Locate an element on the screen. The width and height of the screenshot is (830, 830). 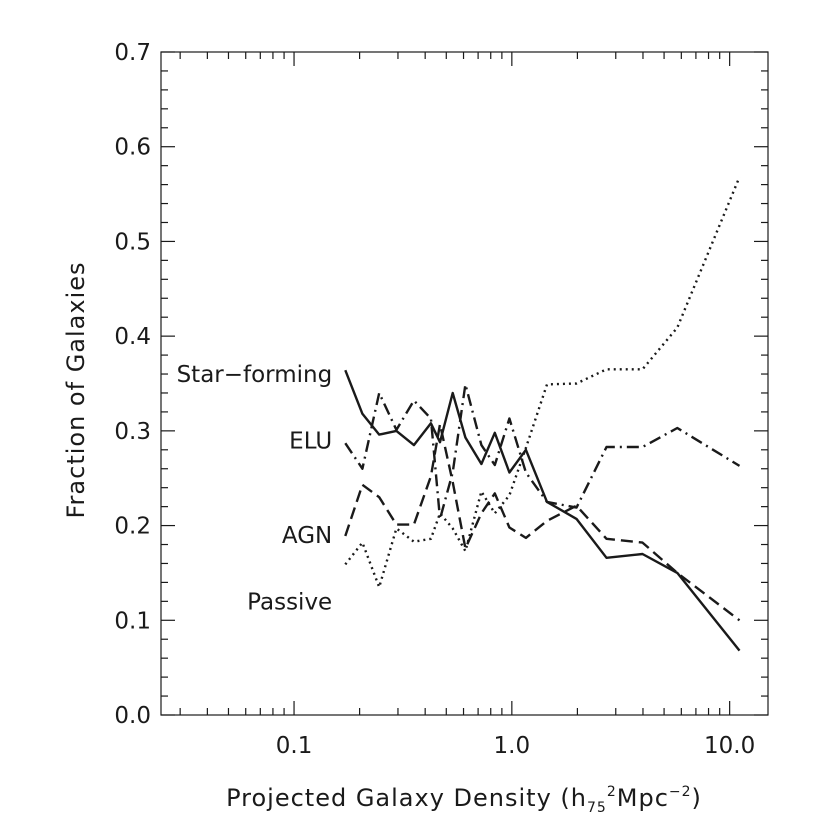
y-axis-title: Fraction of Galaxies is located at coordinates (76, 389).